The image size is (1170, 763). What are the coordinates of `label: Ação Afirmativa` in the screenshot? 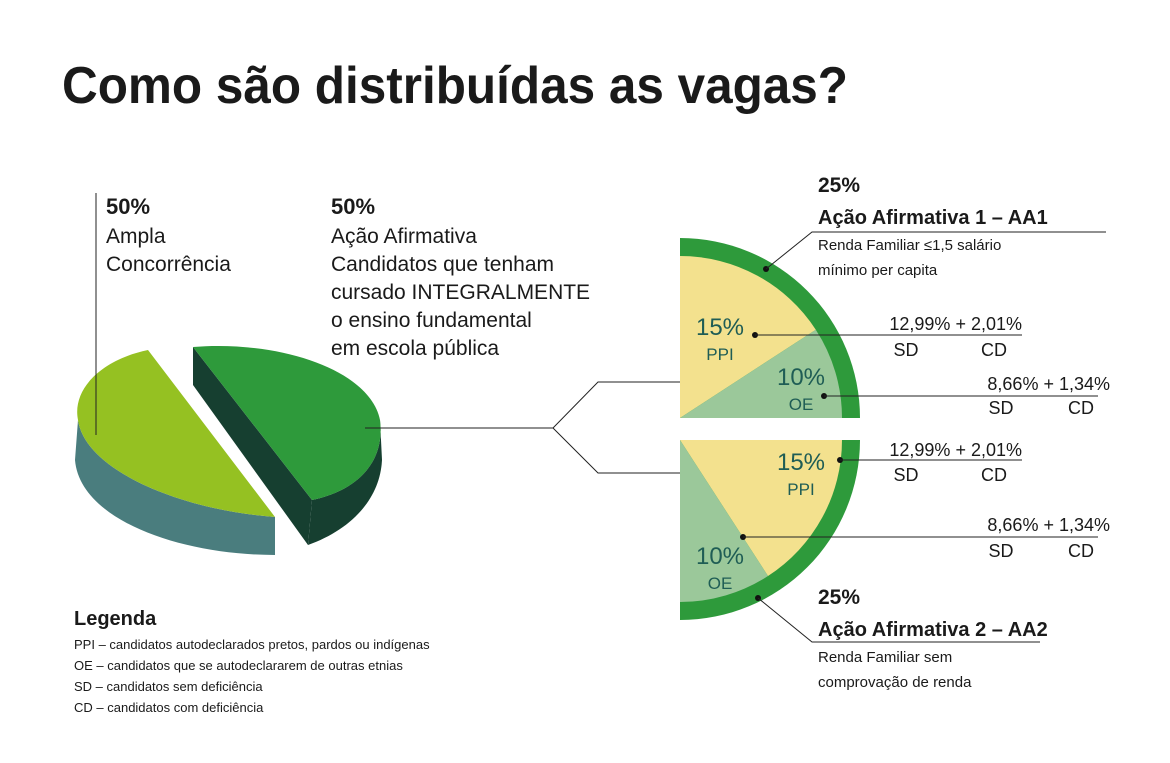 It's located at (404, 236).